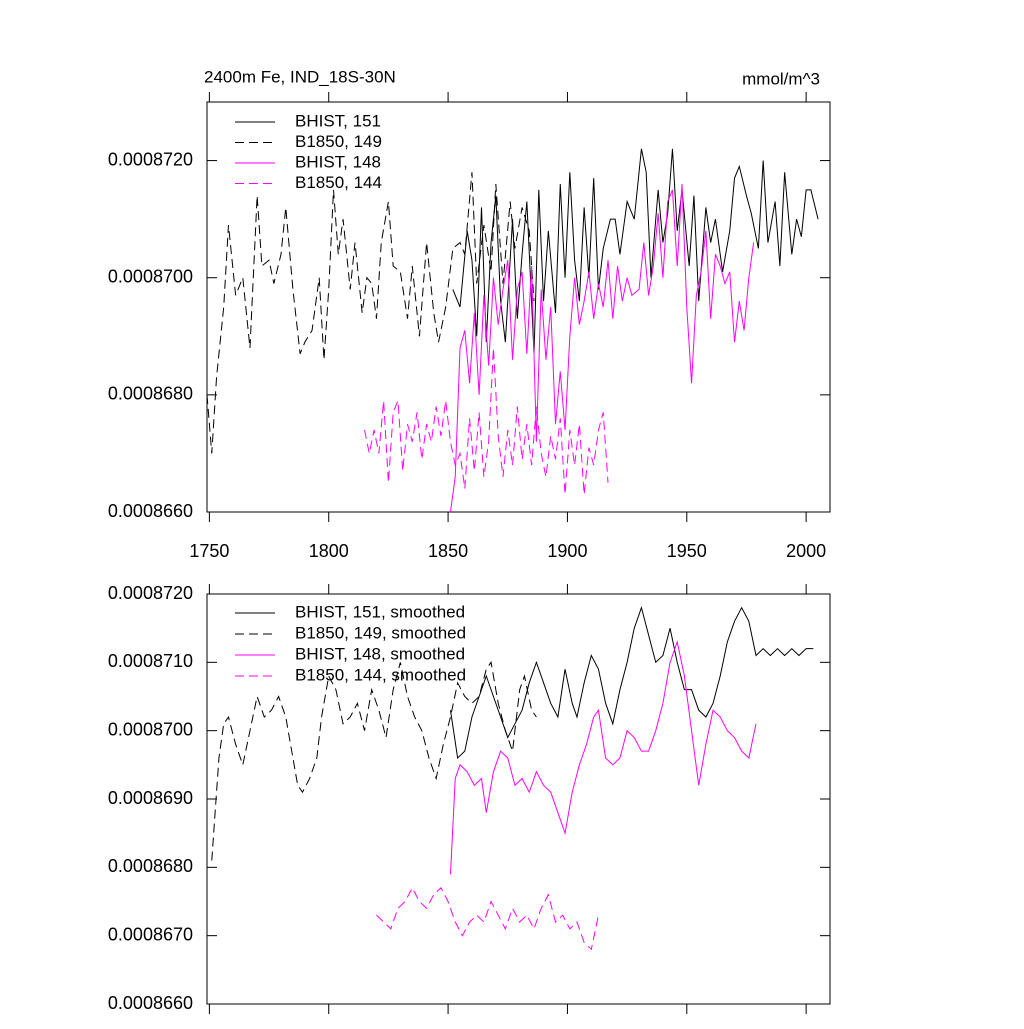 The height and width of the screenshot is (1029, 1024). I want to click on units-label: mmol/m^3, so click(781, 78).